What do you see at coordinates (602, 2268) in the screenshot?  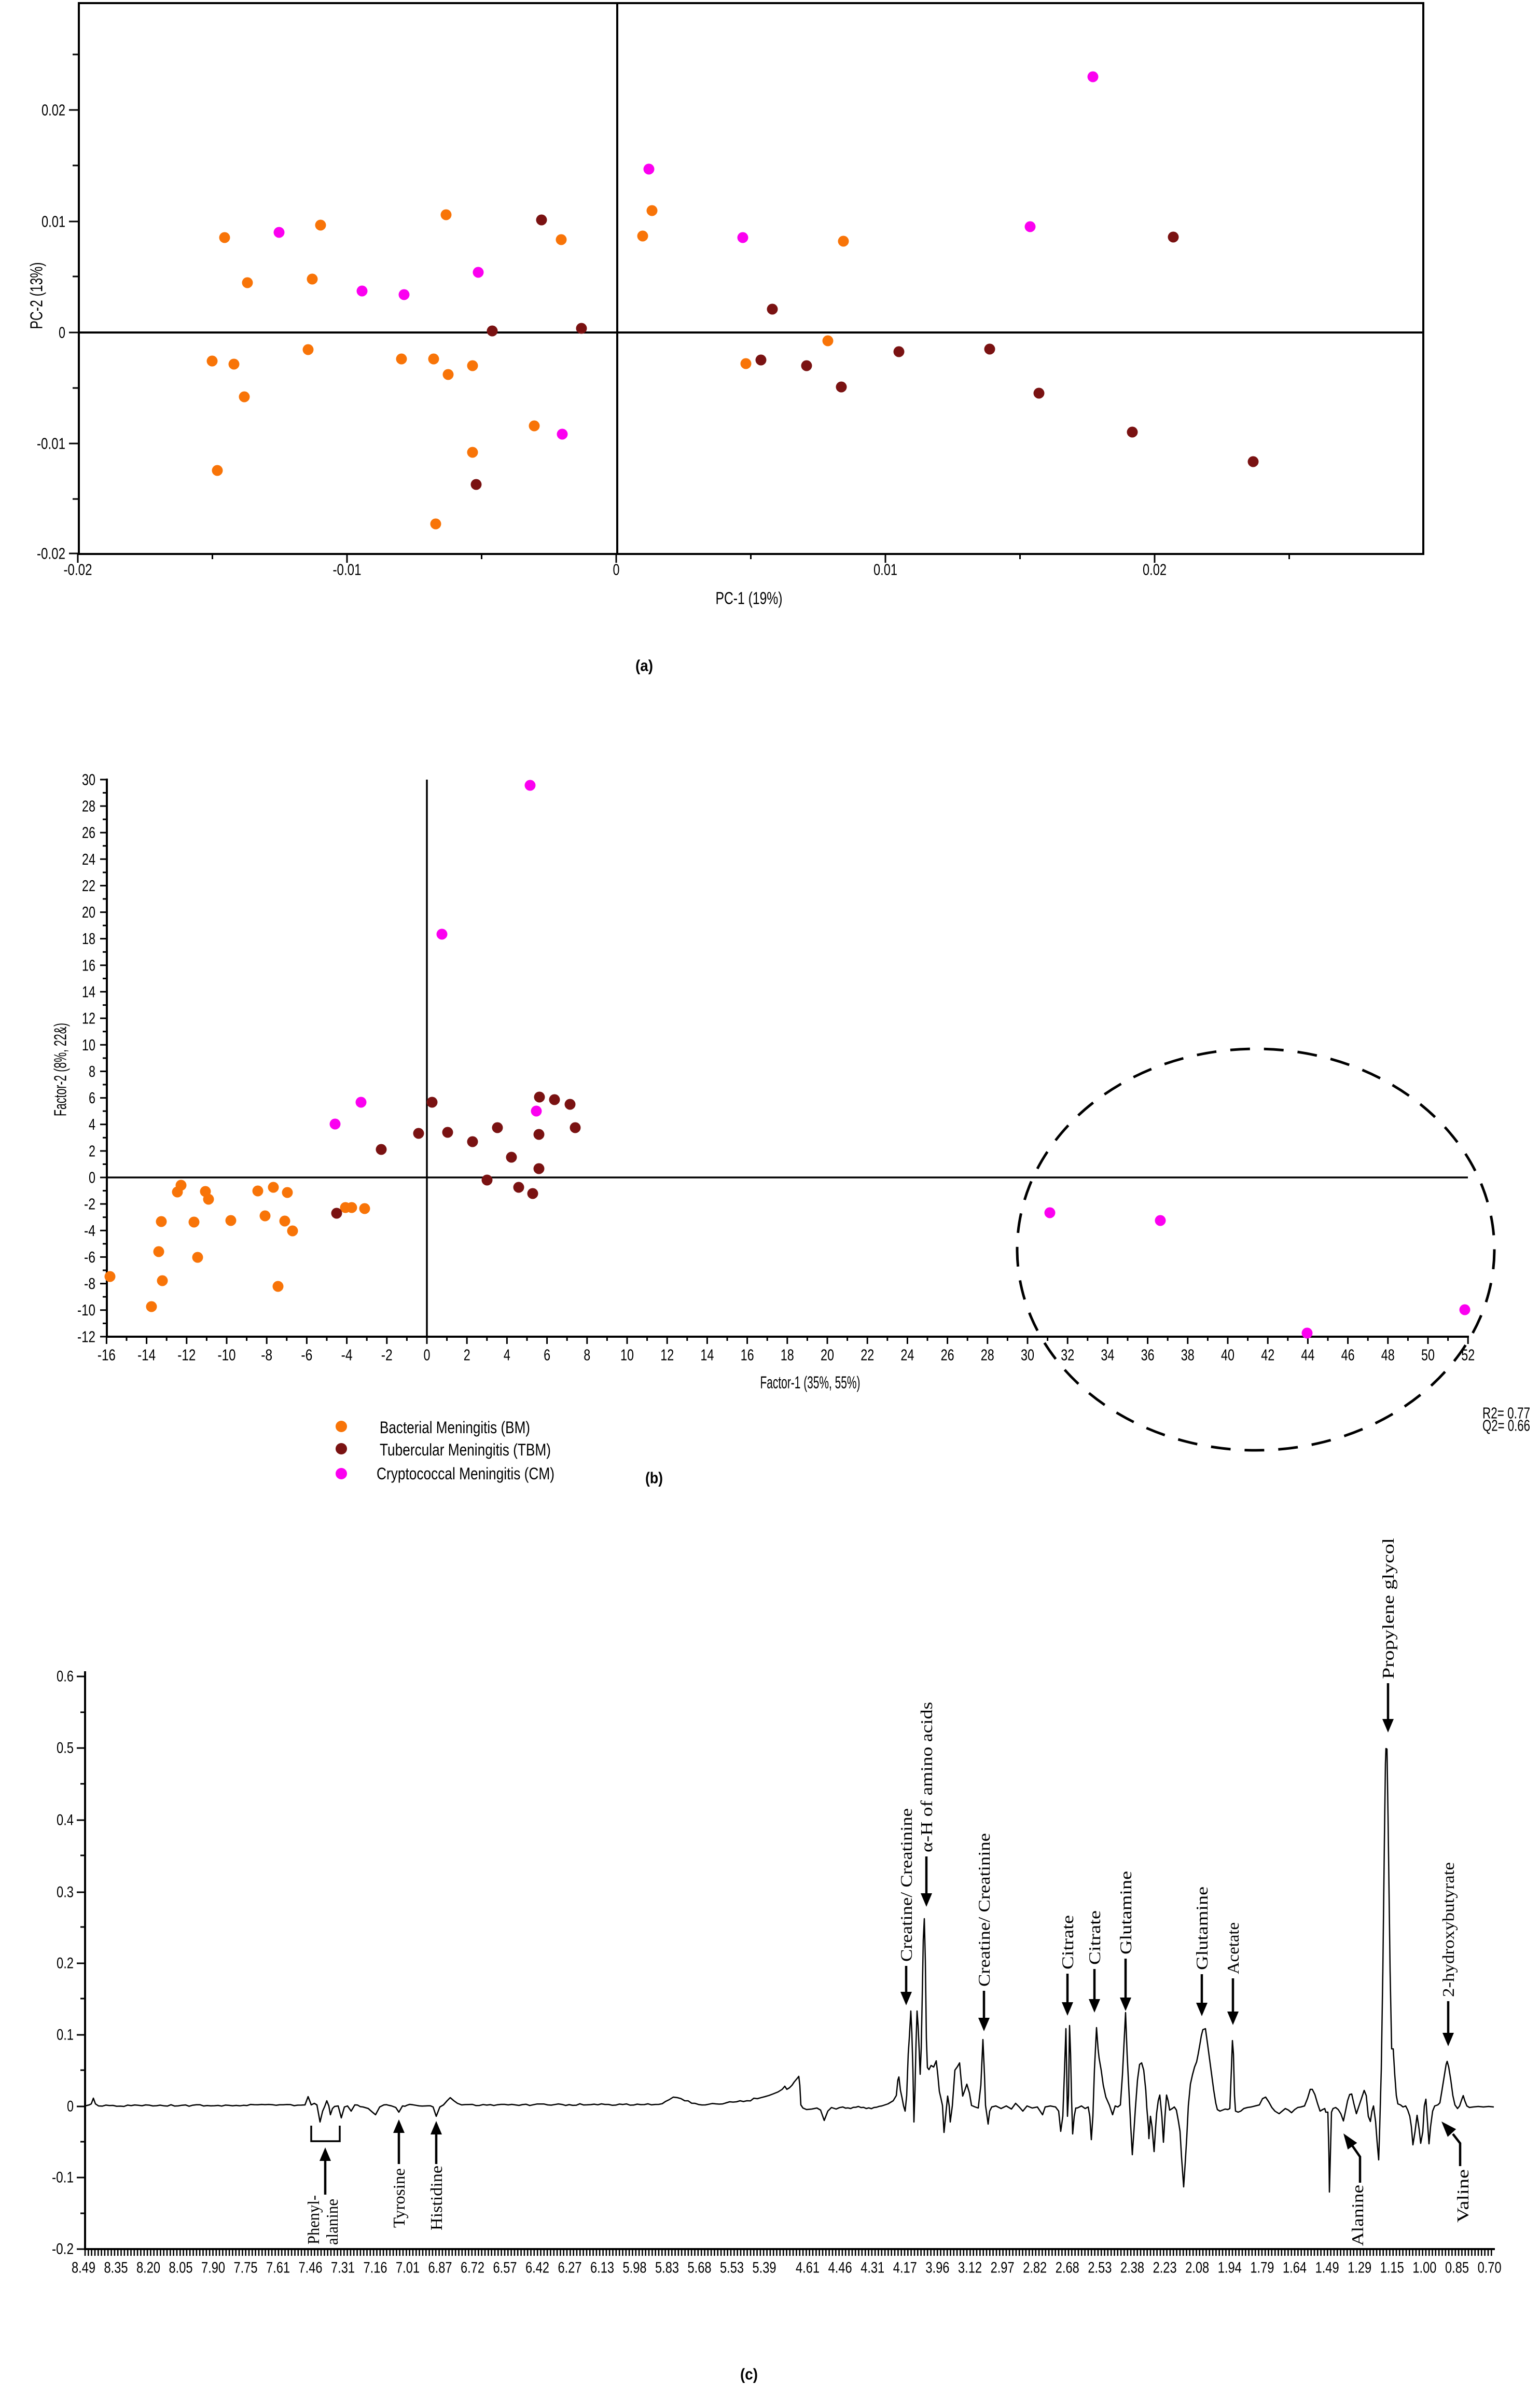 I see `svg-text: 6.13` at bounding box center [602, 2268].